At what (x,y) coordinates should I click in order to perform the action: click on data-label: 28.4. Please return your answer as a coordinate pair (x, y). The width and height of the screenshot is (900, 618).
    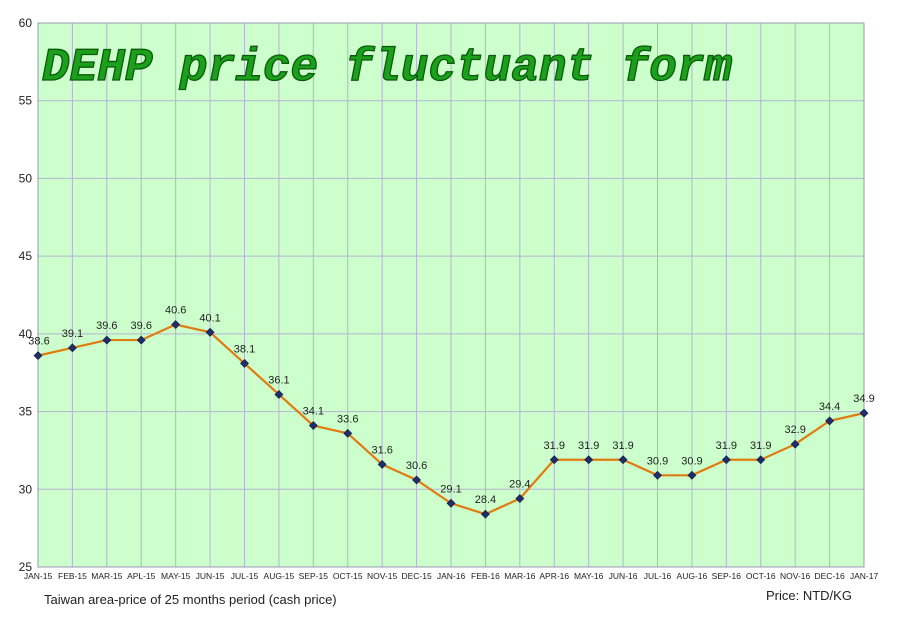
    Looking at the image, I should click on (485, 500).